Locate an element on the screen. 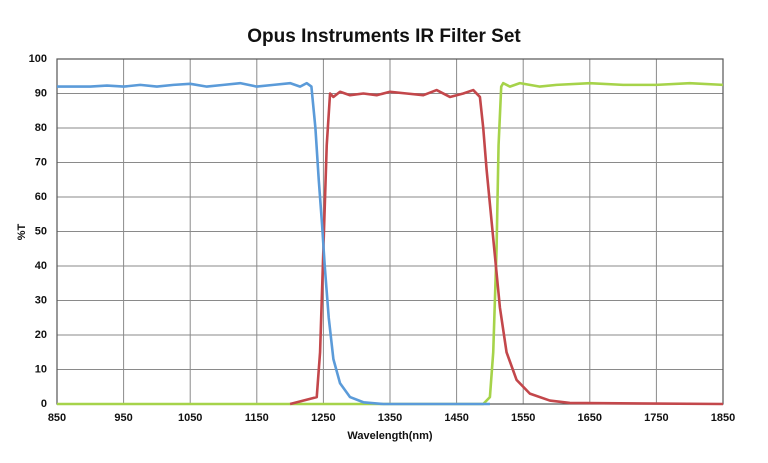  x-tick-label: 1050 is located at coordinates (190, 418).